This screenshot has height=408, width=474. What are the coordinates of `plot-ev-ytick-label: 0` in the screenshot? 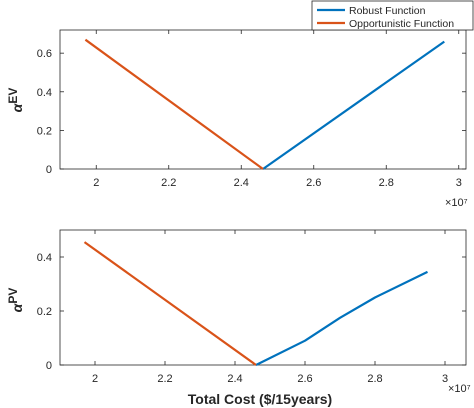 It's located at (49, 170).